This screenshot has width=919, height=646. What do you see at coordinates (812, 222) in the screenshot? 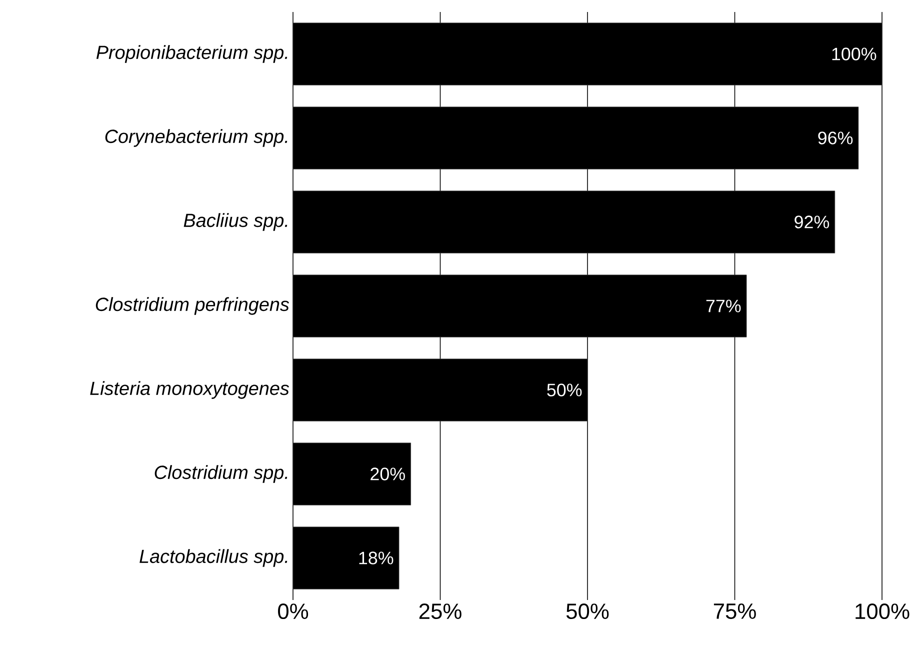
I see `data-label: 92%` at bounding box center [812, 222].